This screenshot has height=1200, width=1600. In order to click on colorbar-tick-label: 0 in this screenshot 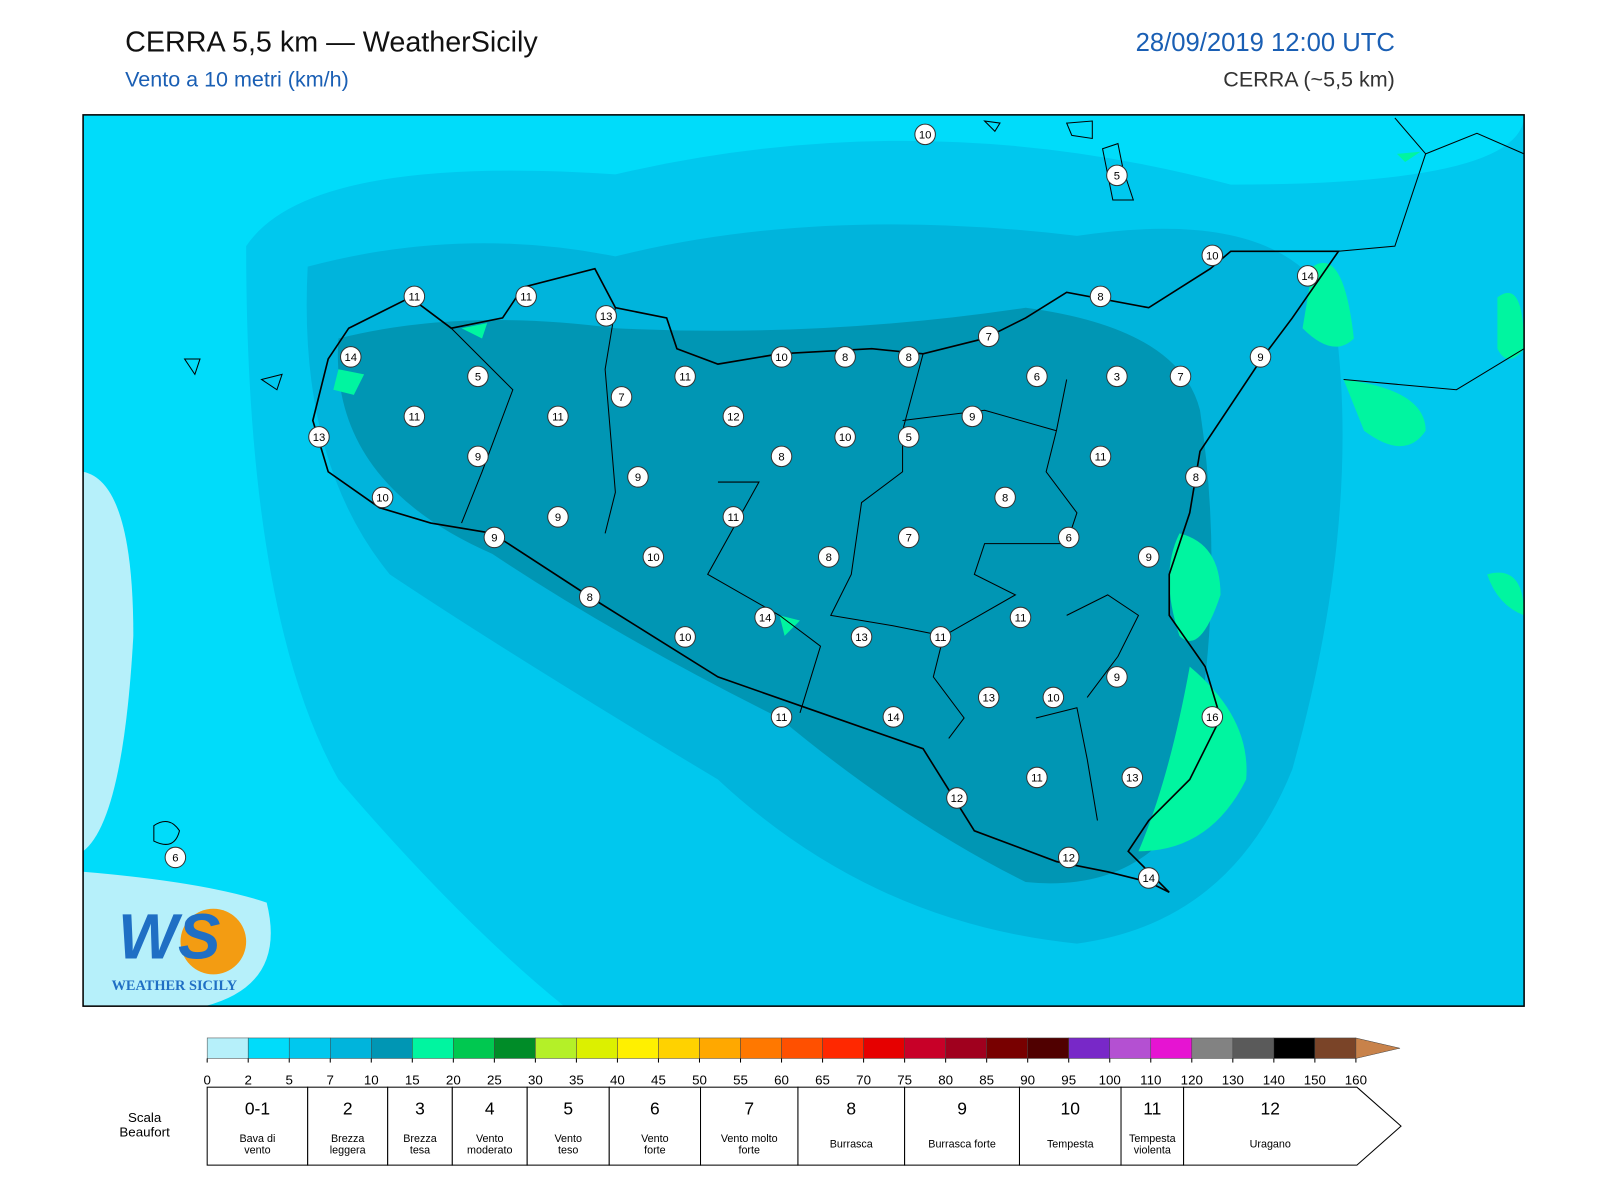, I will do `click(206, 1080)`.